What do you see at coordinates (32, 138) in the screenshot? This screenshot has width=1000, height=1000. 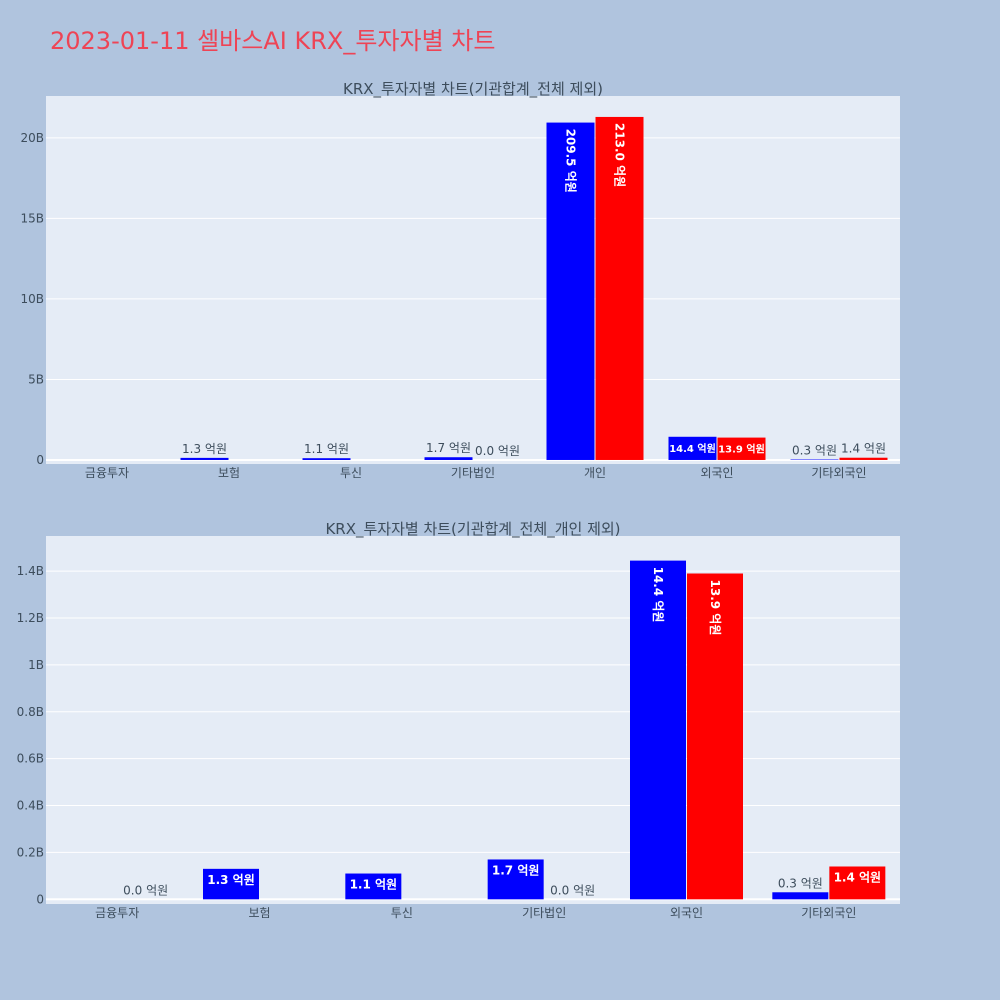 I see `y-tick-label: 20B` at bounding box center [32, 138].